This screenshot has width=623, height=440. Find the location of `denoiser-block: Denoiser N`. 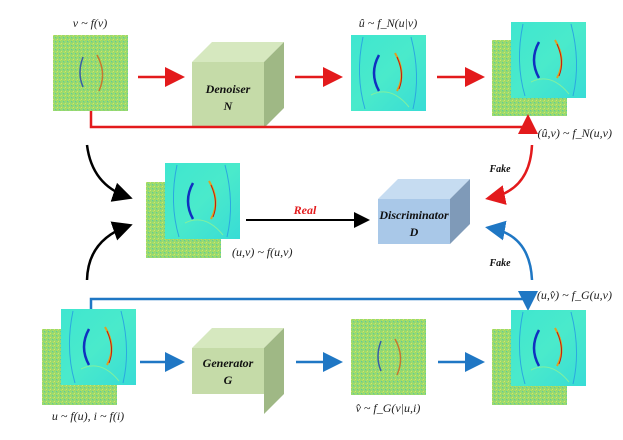

denoiser-block: Denoiser N is located at coordinates (238, 85).